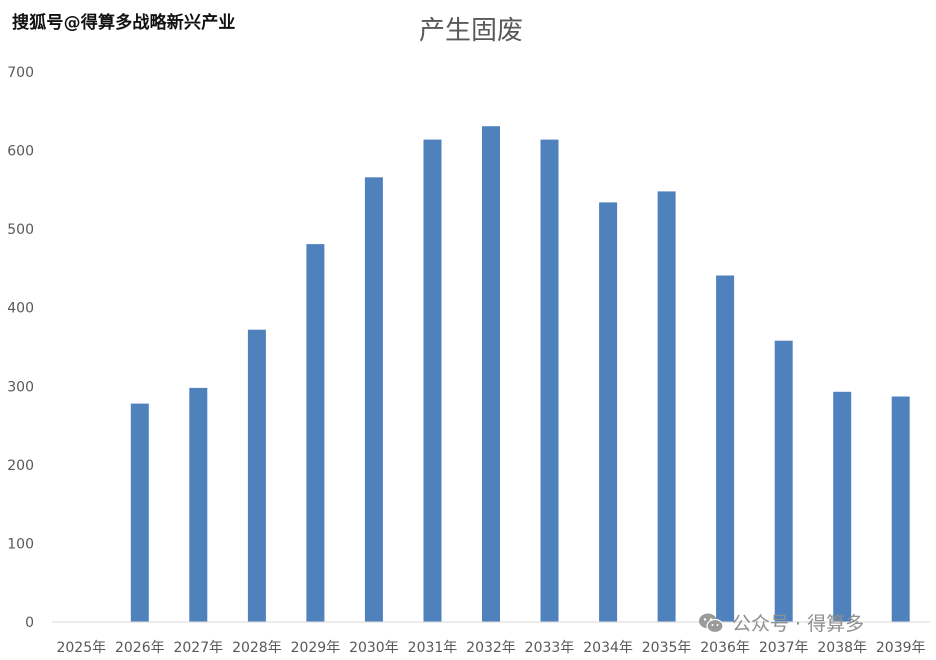  What do you see at coordinates (20, 309) in the screenshot?
I see `y-tick-label: 400` at bounding box center [20, 309].